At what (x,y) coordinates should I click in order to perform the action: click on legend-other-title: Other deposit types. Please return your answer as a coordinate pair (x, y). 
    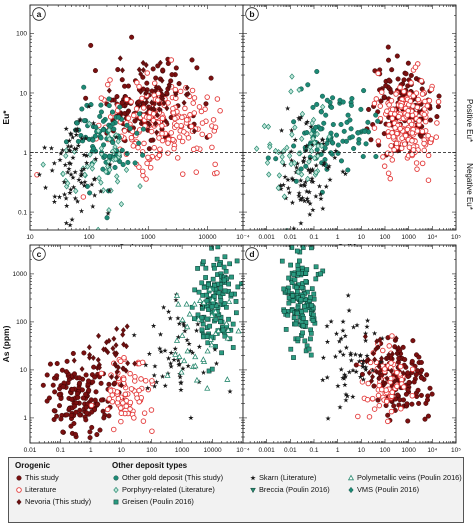
    Looking at the image, I should click on (150, 465).